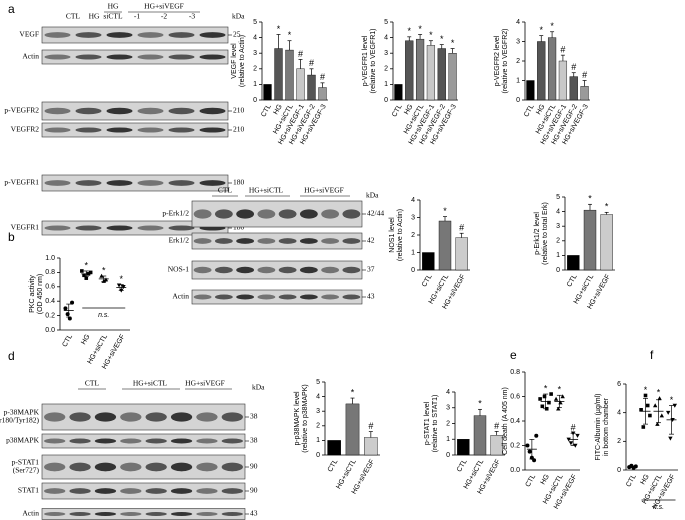 Image resolution: width=685 pixels, height=520 pixels. What do you see at coordinates (21, 110) in the screenshot?
I see `row-label: p-VEGFR2` at bounding box center [21, 110].